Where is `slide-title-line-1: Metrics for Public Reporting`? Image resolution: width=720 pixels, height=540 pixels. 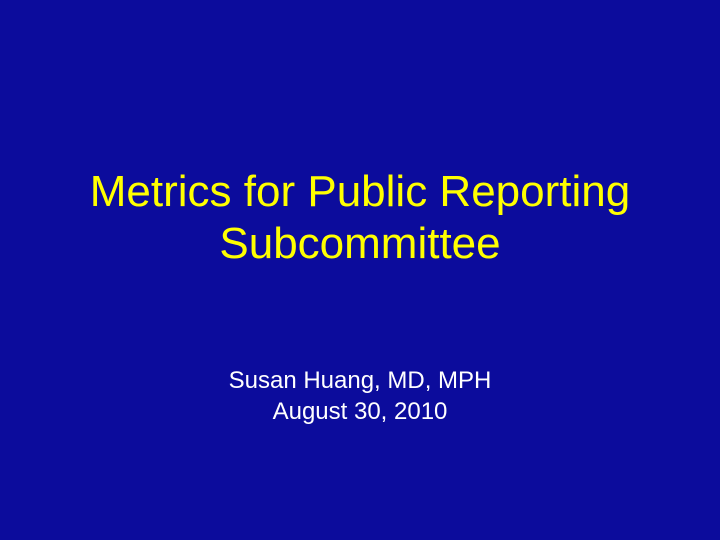
slide-title-line-1: Metrics for Public Reporting is located at coordinates (360, 191).